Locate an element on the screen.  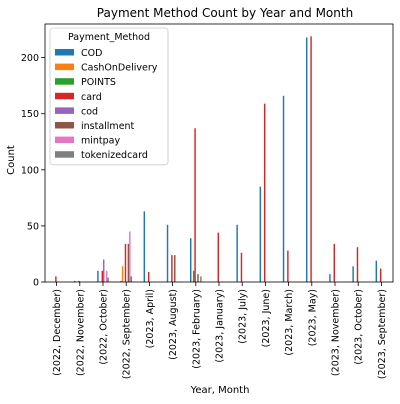
chart-title: Payment Method Count by Year and Month is located at coordinates (225, 13).